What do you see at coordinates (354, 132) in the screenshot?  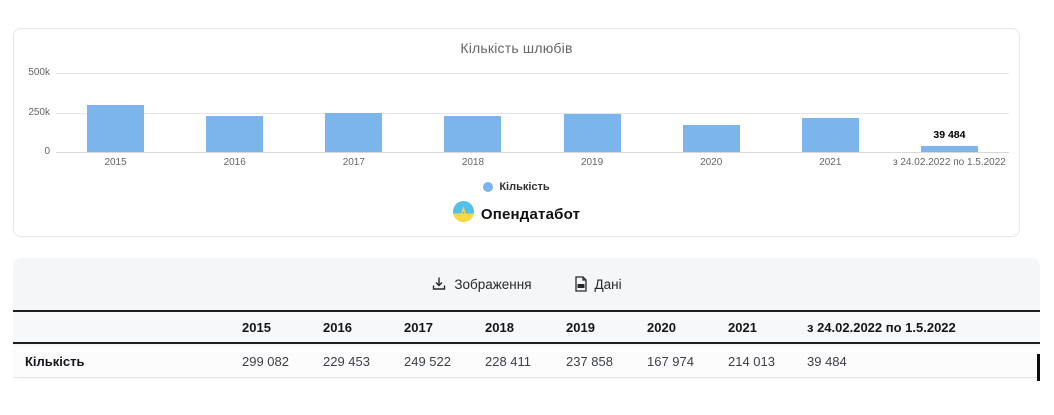 I see `bar-2017` at bounding box center [354, 132].